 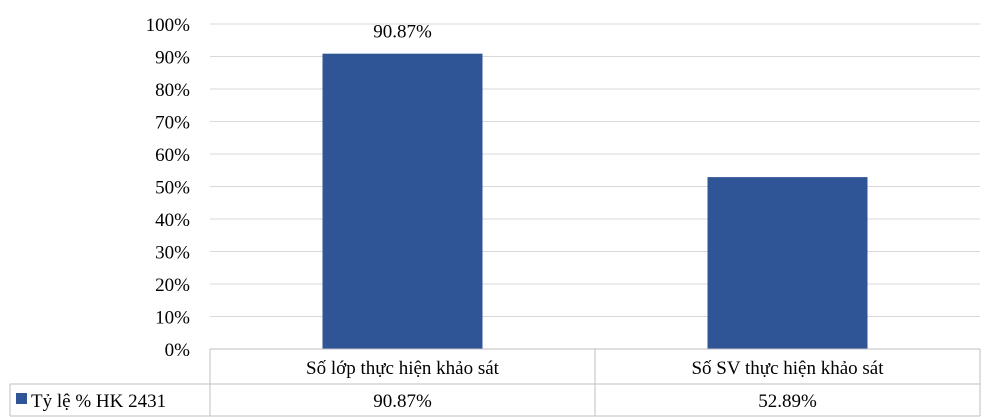 I want to click on y-tick-label: 0%, so click(x=178, y=350).